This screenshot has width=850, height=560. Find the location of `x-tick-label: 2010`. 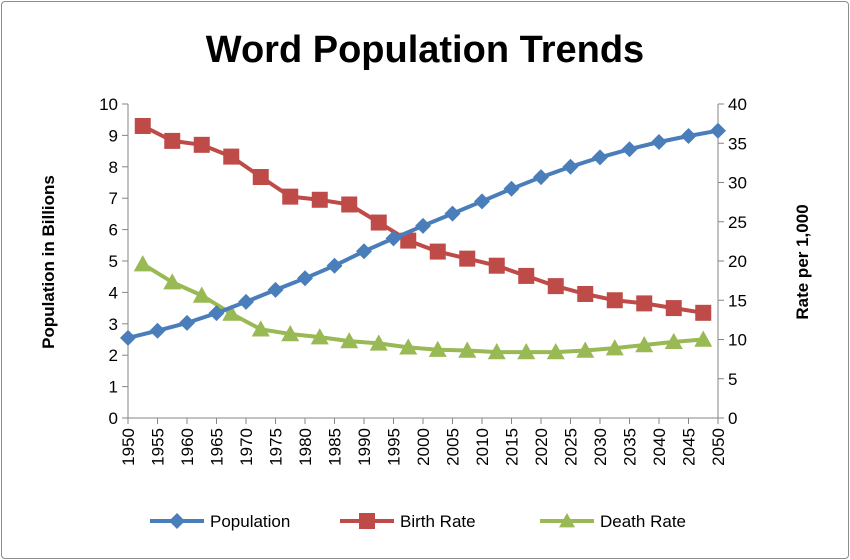

x-tick-label: 2010 is located at coordinates (482, 447).